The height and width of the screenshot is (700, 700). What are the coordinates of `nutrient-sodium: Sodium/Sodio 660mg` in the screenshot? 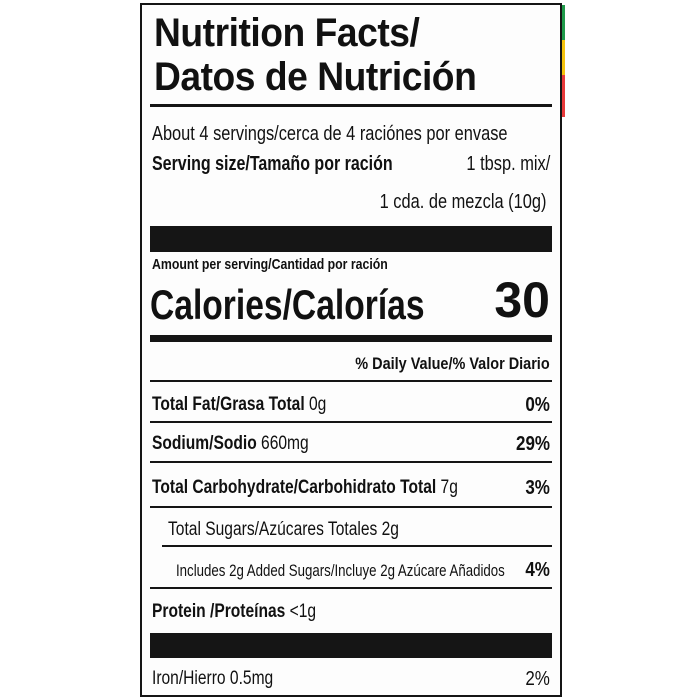 It's located at (230, 444).